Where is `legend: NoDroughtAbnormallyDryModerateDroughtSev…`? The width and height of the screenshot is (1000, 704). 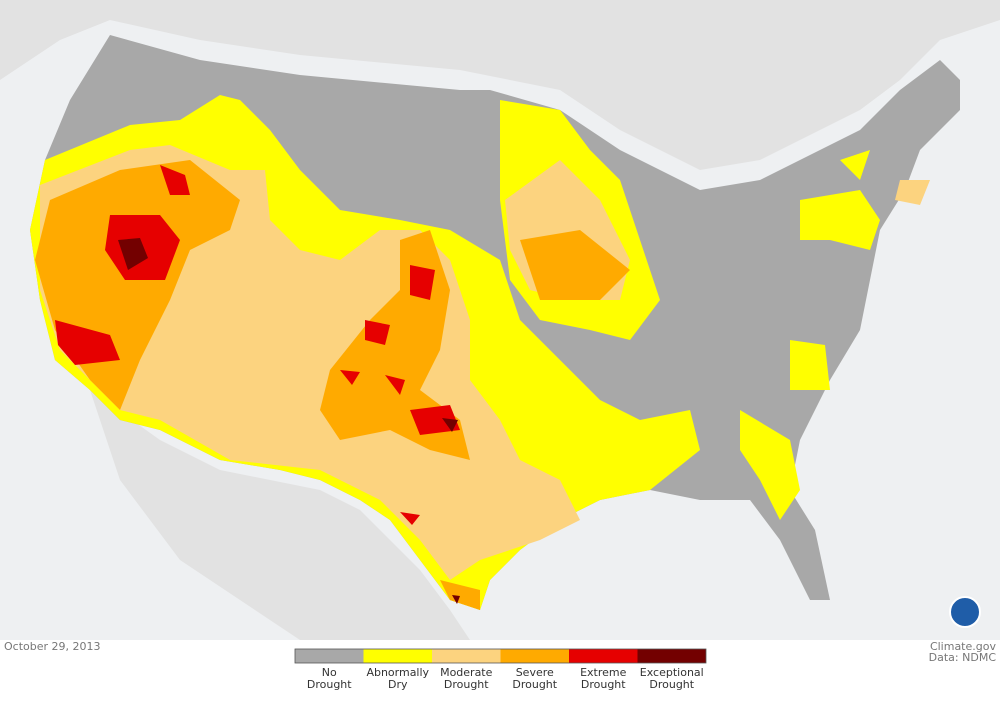
legend: NoDroughtAbnormallyDryModerateDroughtSev… is located at coordinates (500, 669).